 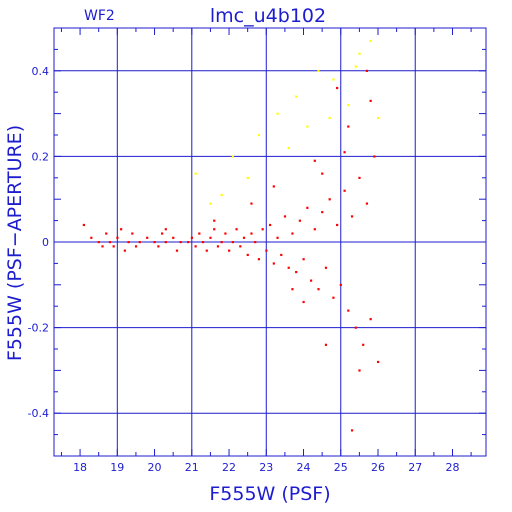 I want to click on y-tick-label: 0.2, so click(x=41, y=156).